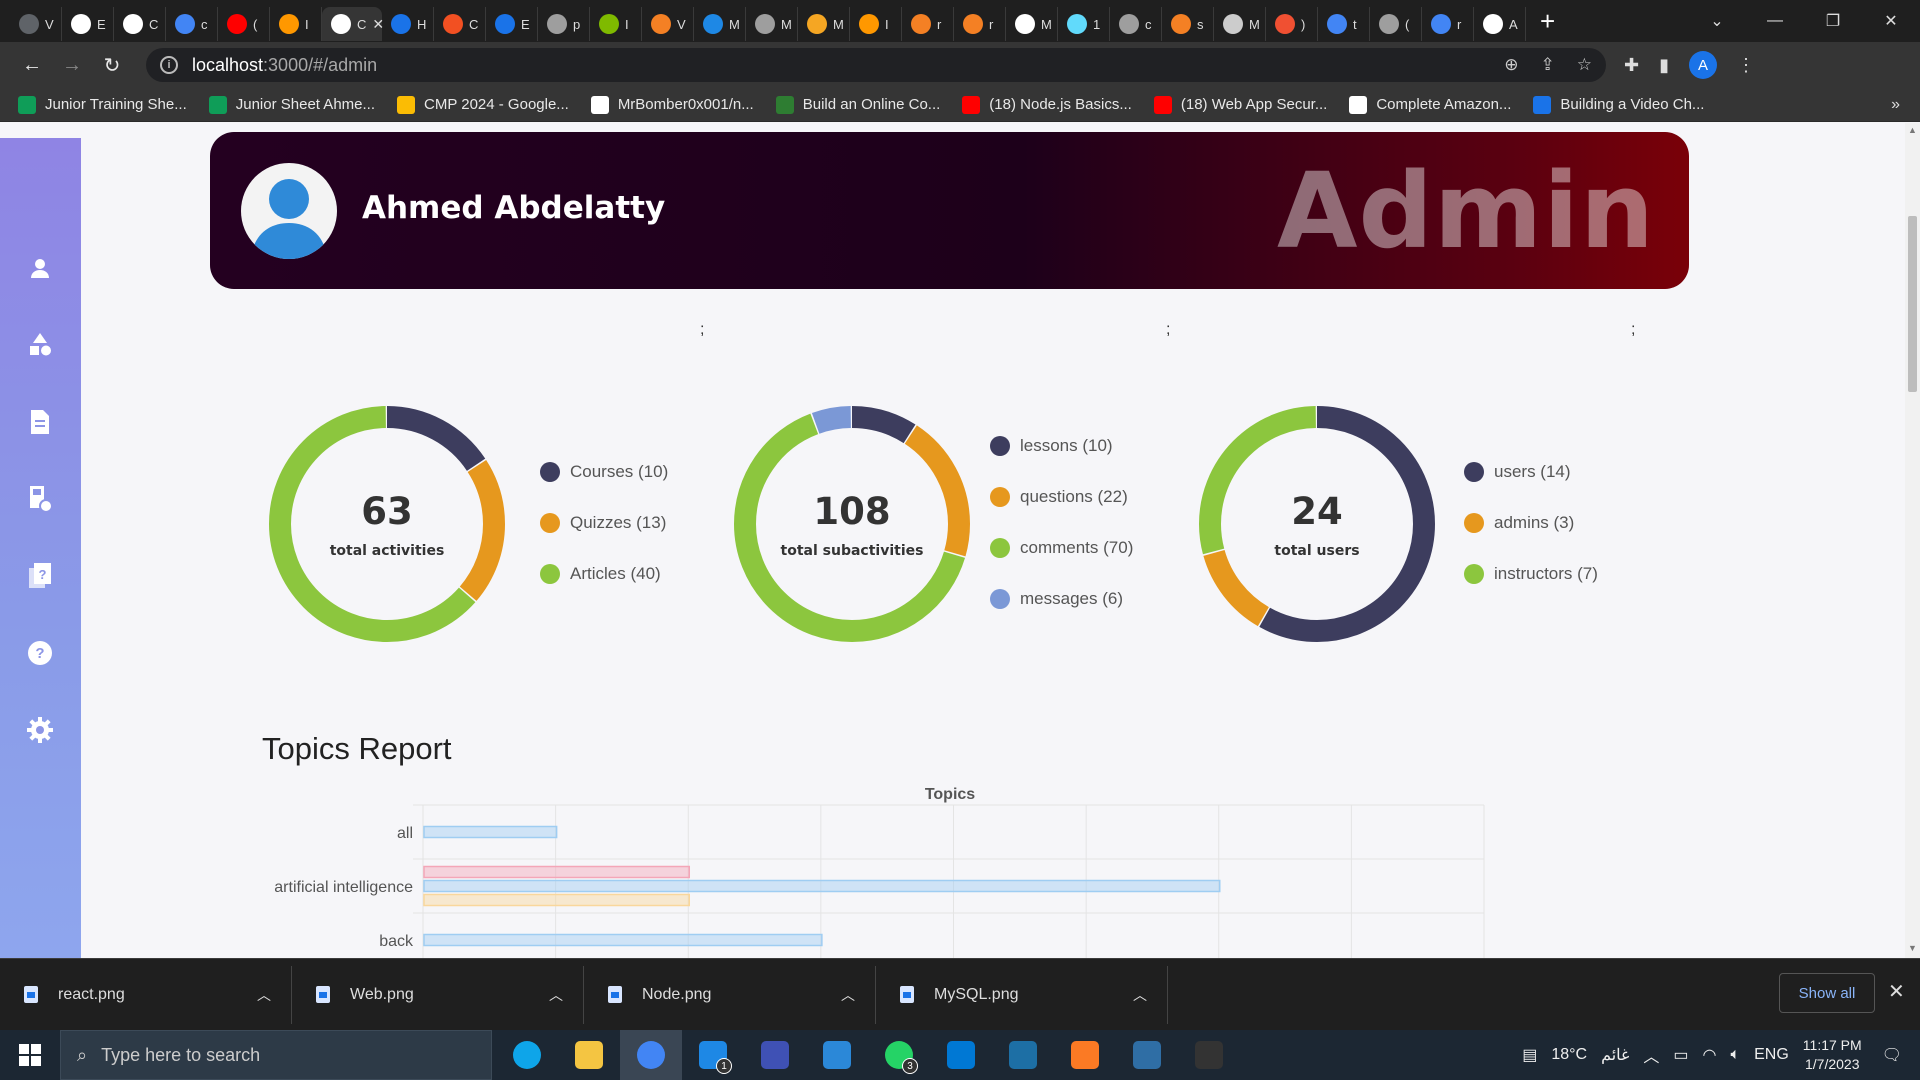  I want to click on menu-icon: ⋮, so click(1746, 64).